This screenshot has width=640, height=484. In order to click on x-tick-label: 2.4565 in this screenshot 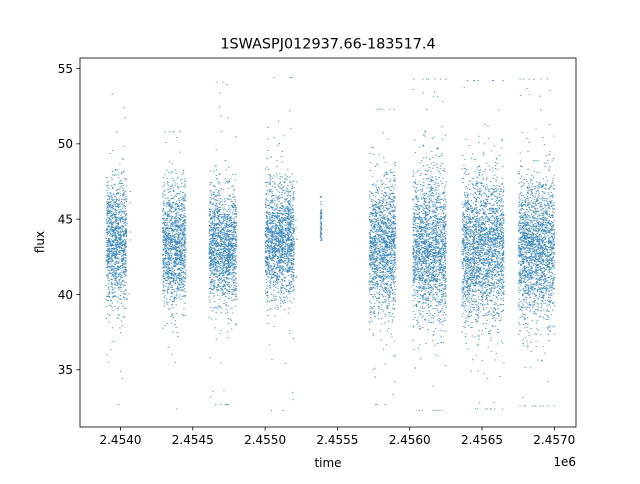, I will do `click(482, 440)`.